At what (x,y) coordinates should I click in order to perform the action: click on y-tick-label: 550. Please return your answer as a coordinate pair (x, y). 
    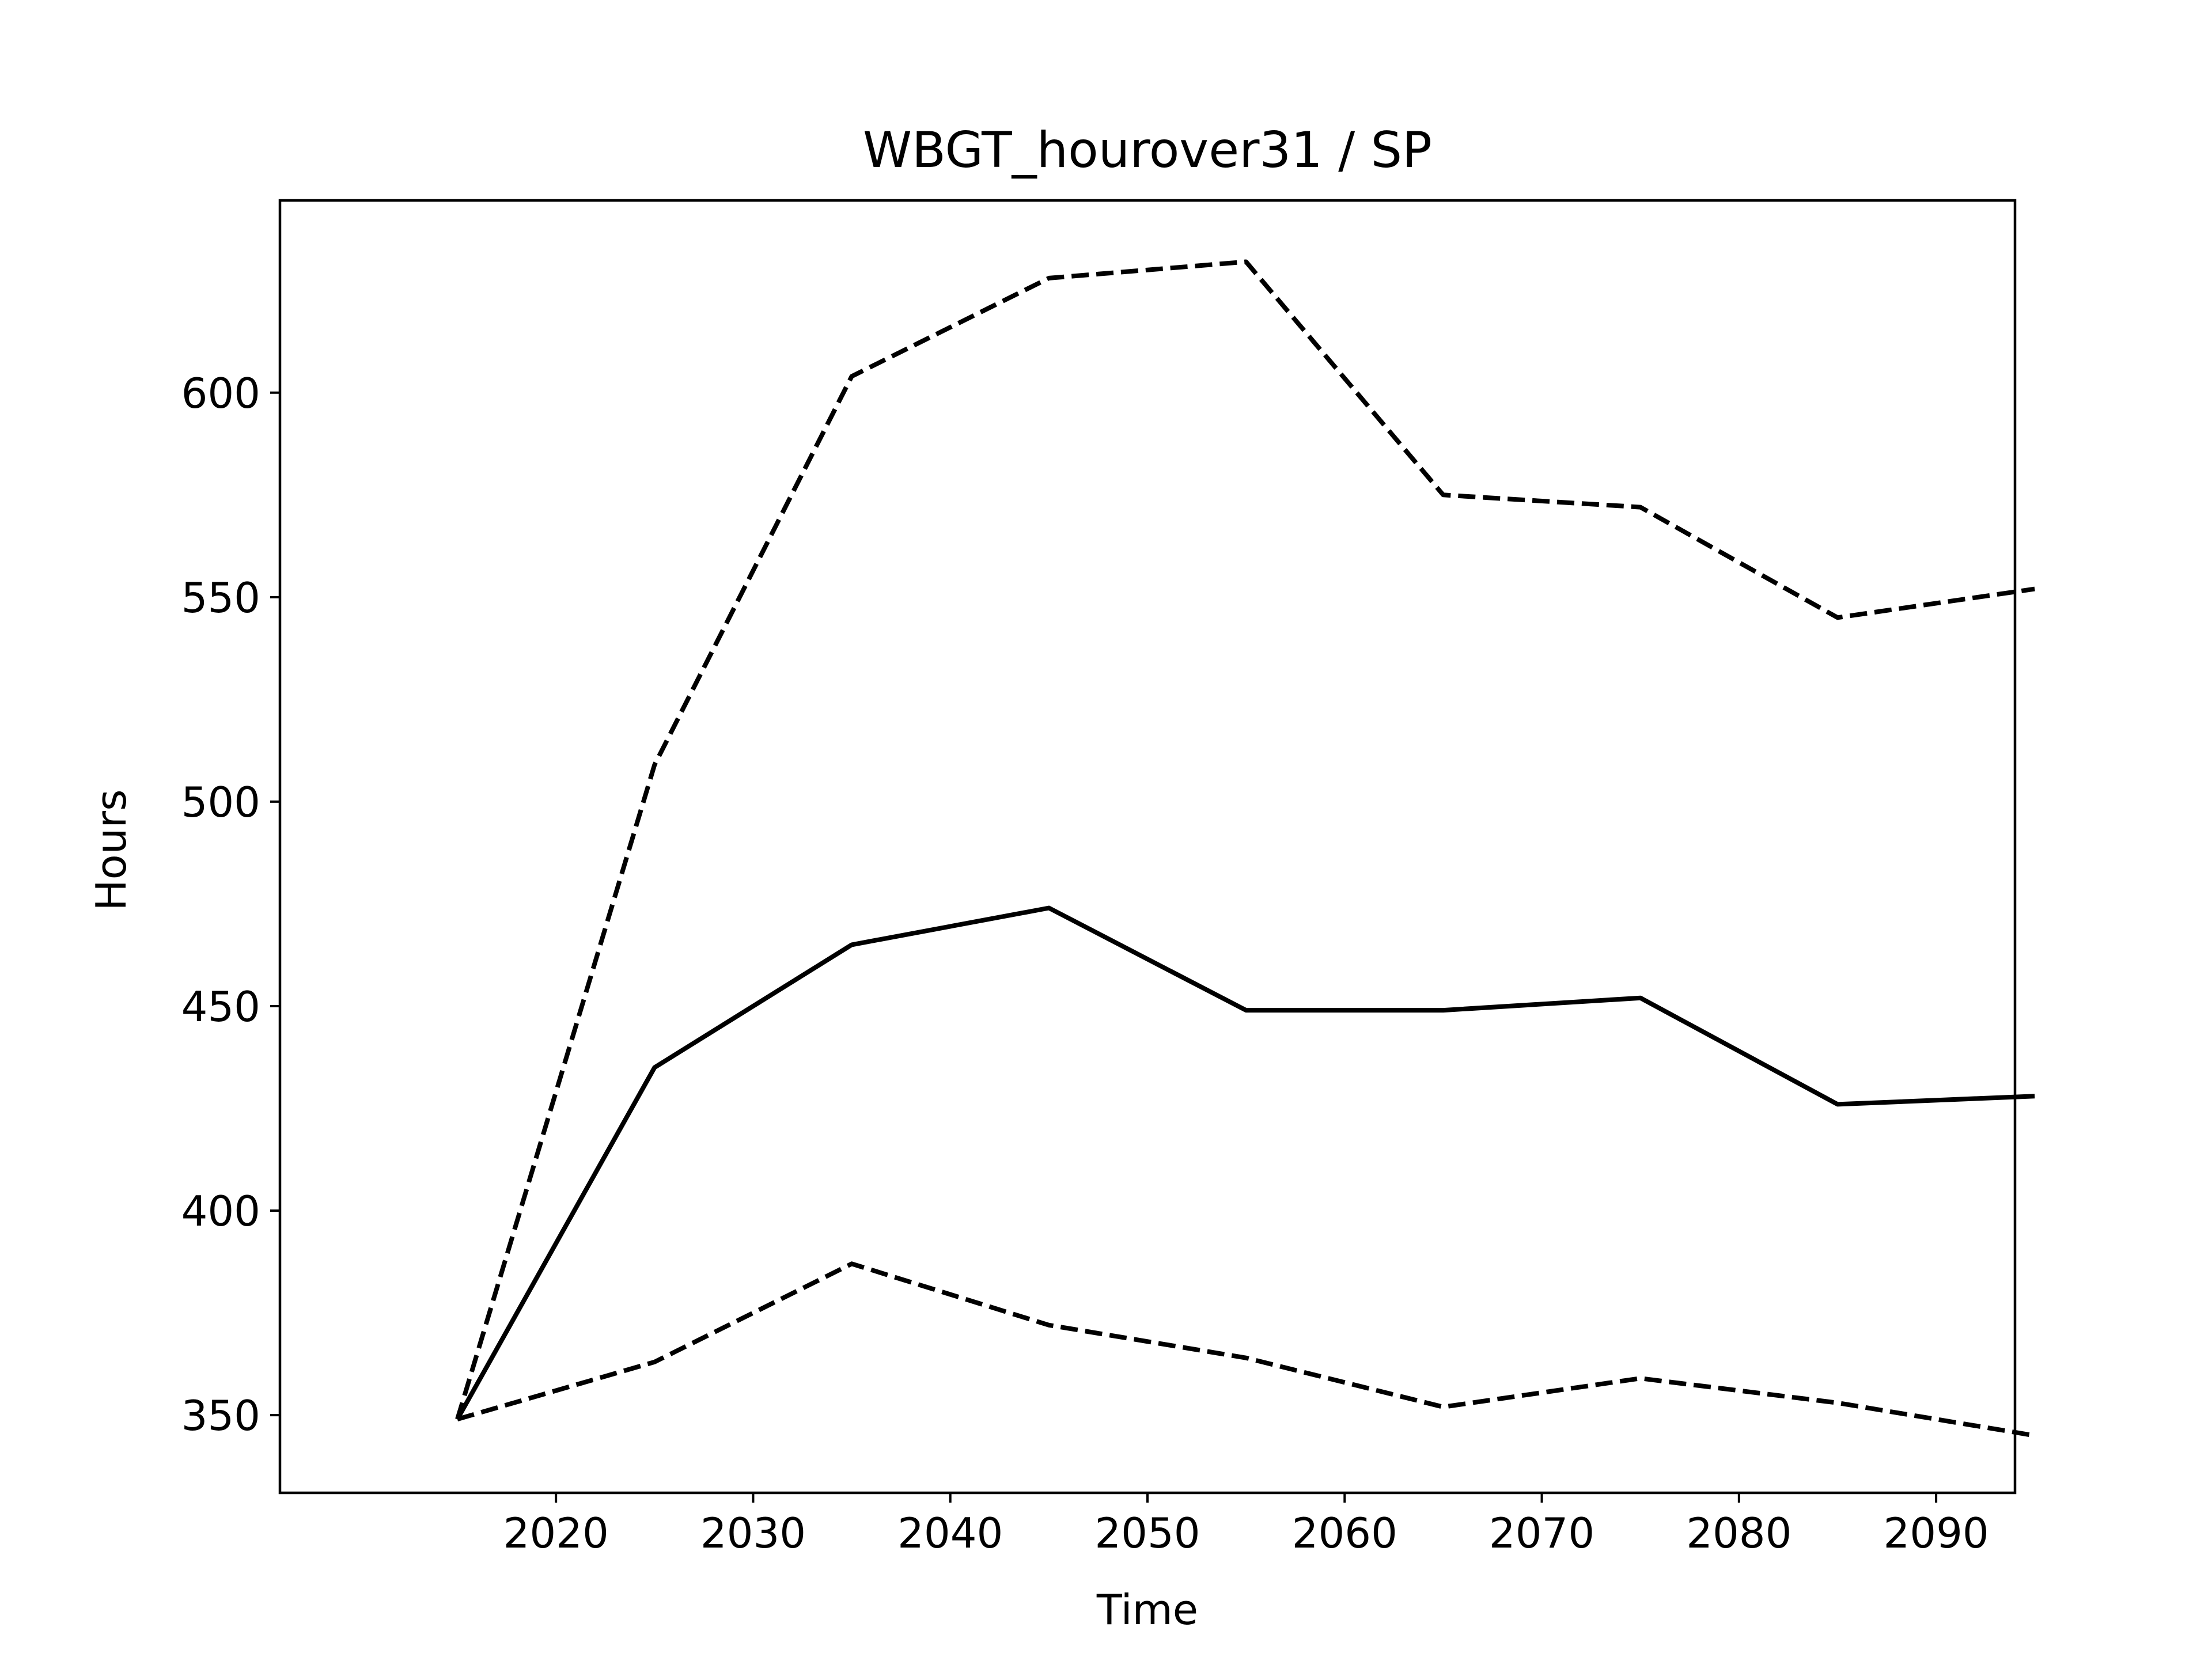
    Looking at the image, I should click on (220, 598).